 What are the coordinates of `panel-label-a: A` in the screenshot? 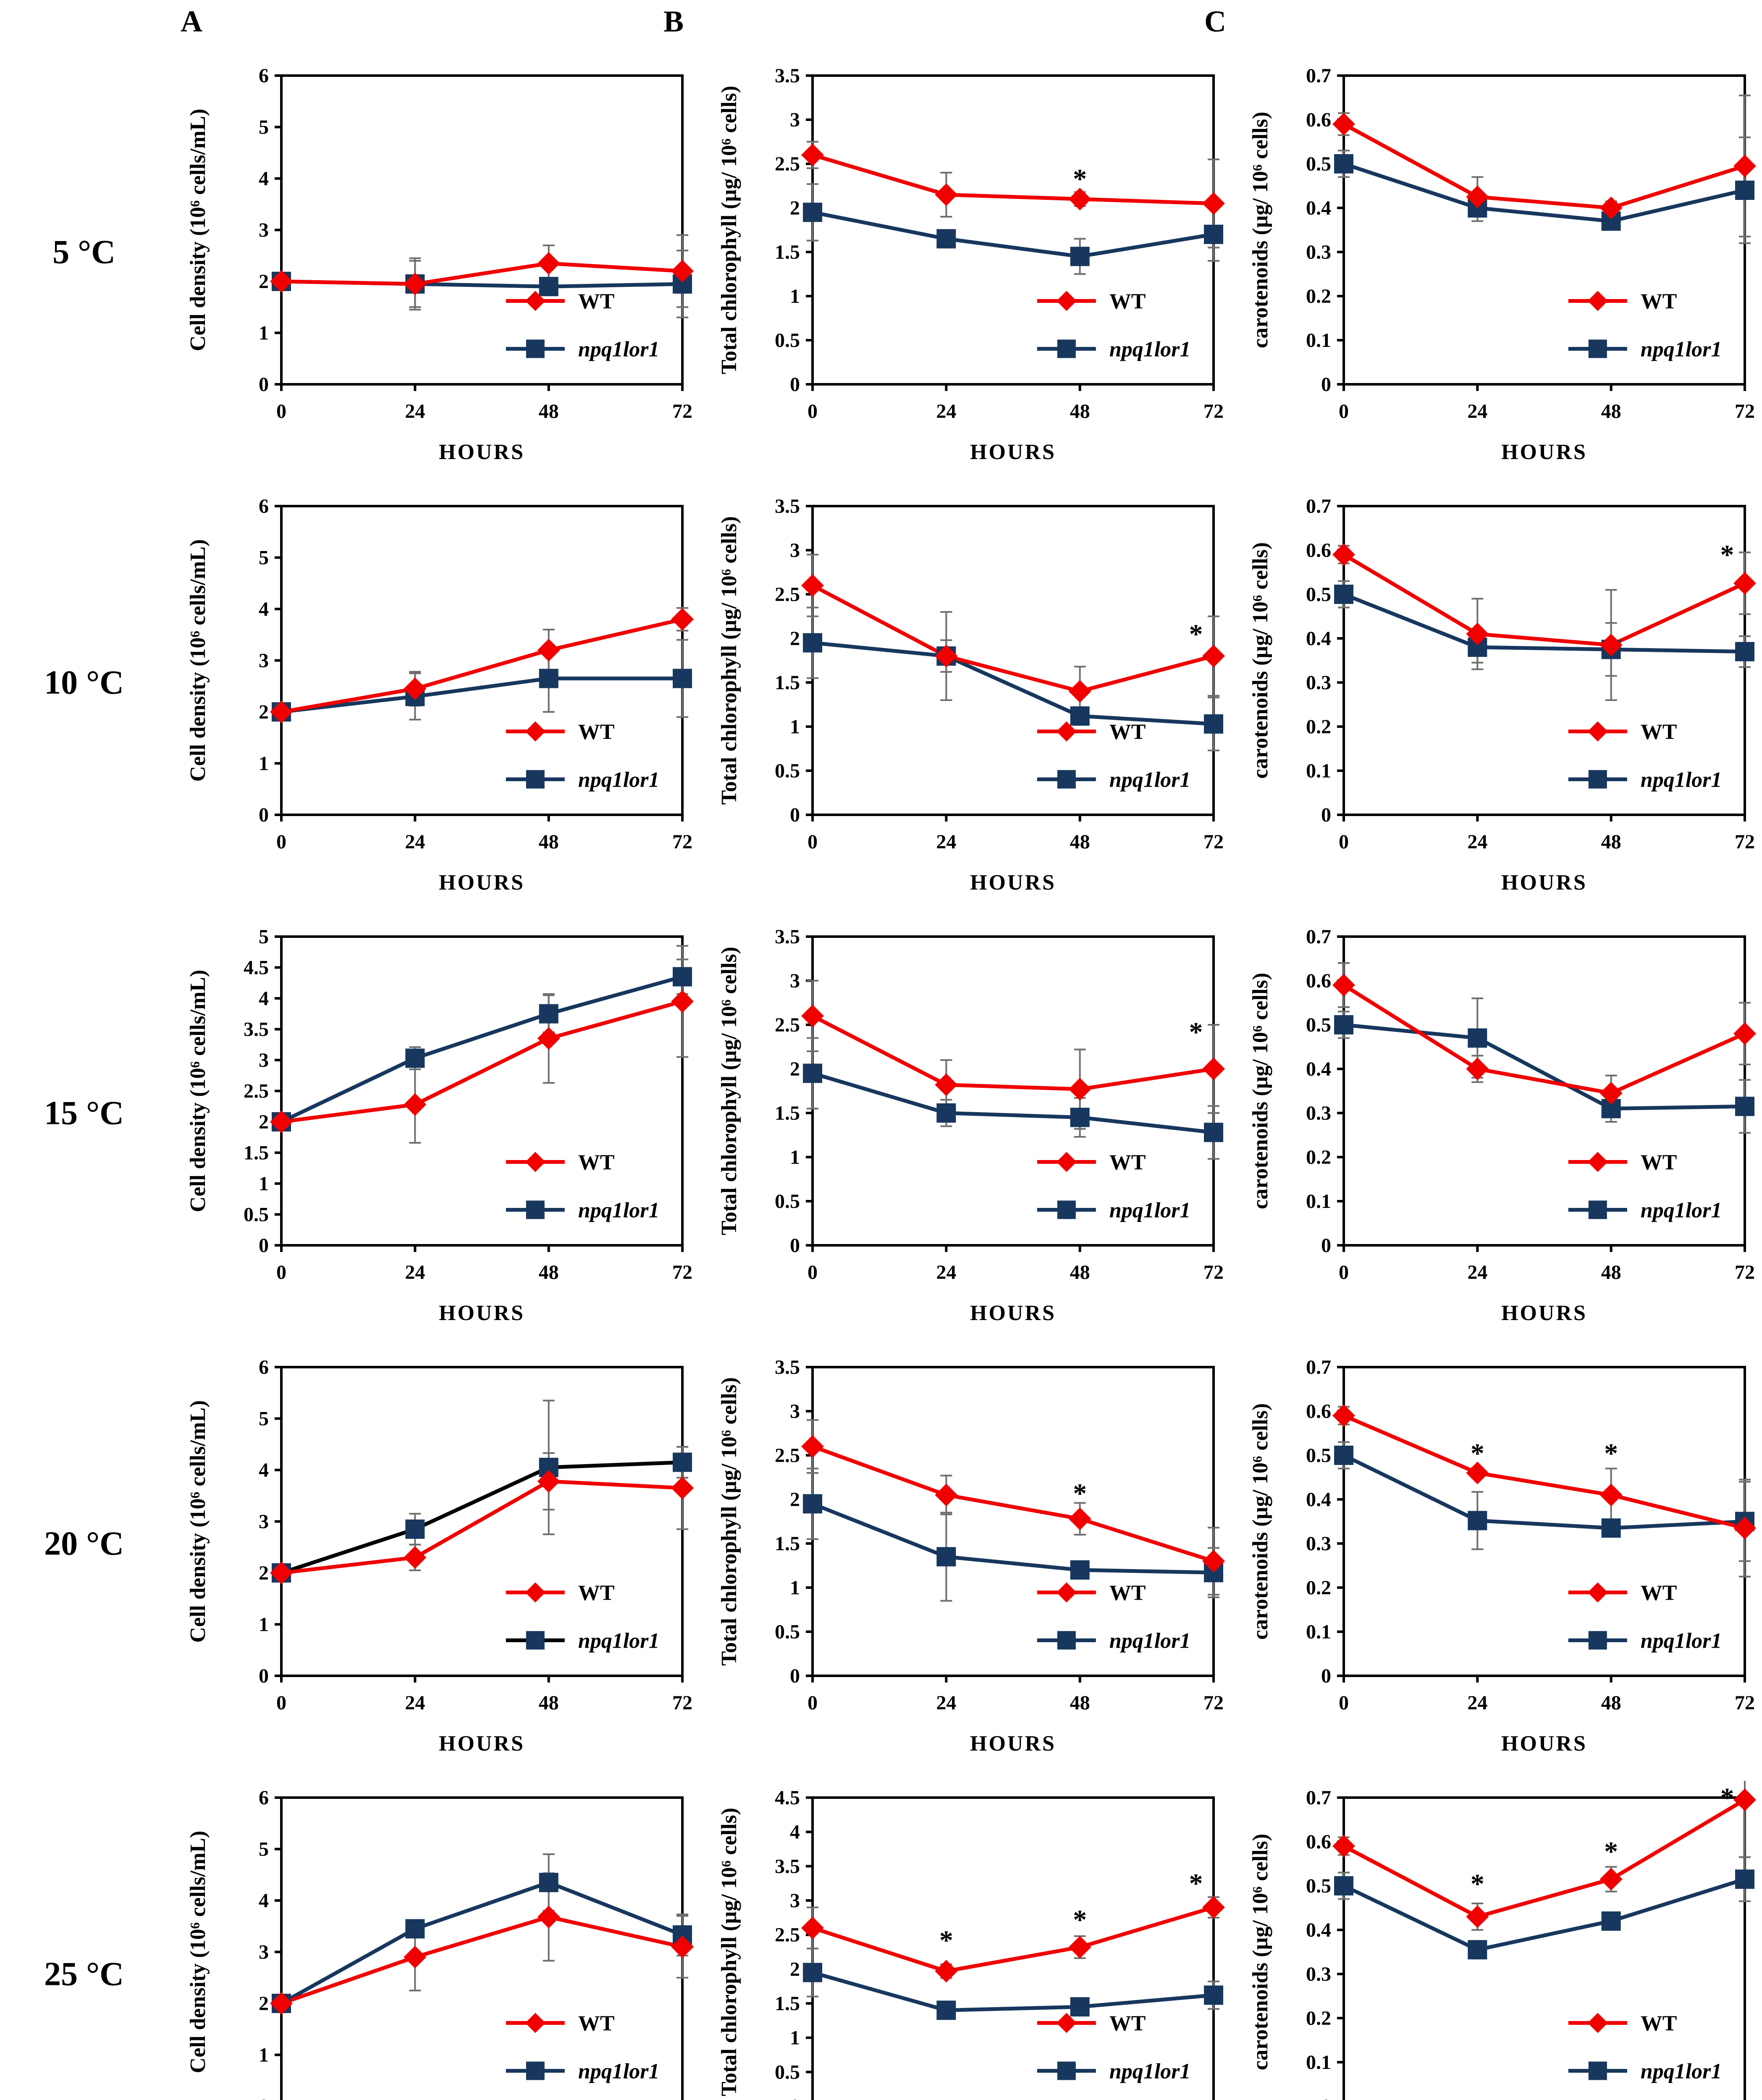 It's located at (191, 21).